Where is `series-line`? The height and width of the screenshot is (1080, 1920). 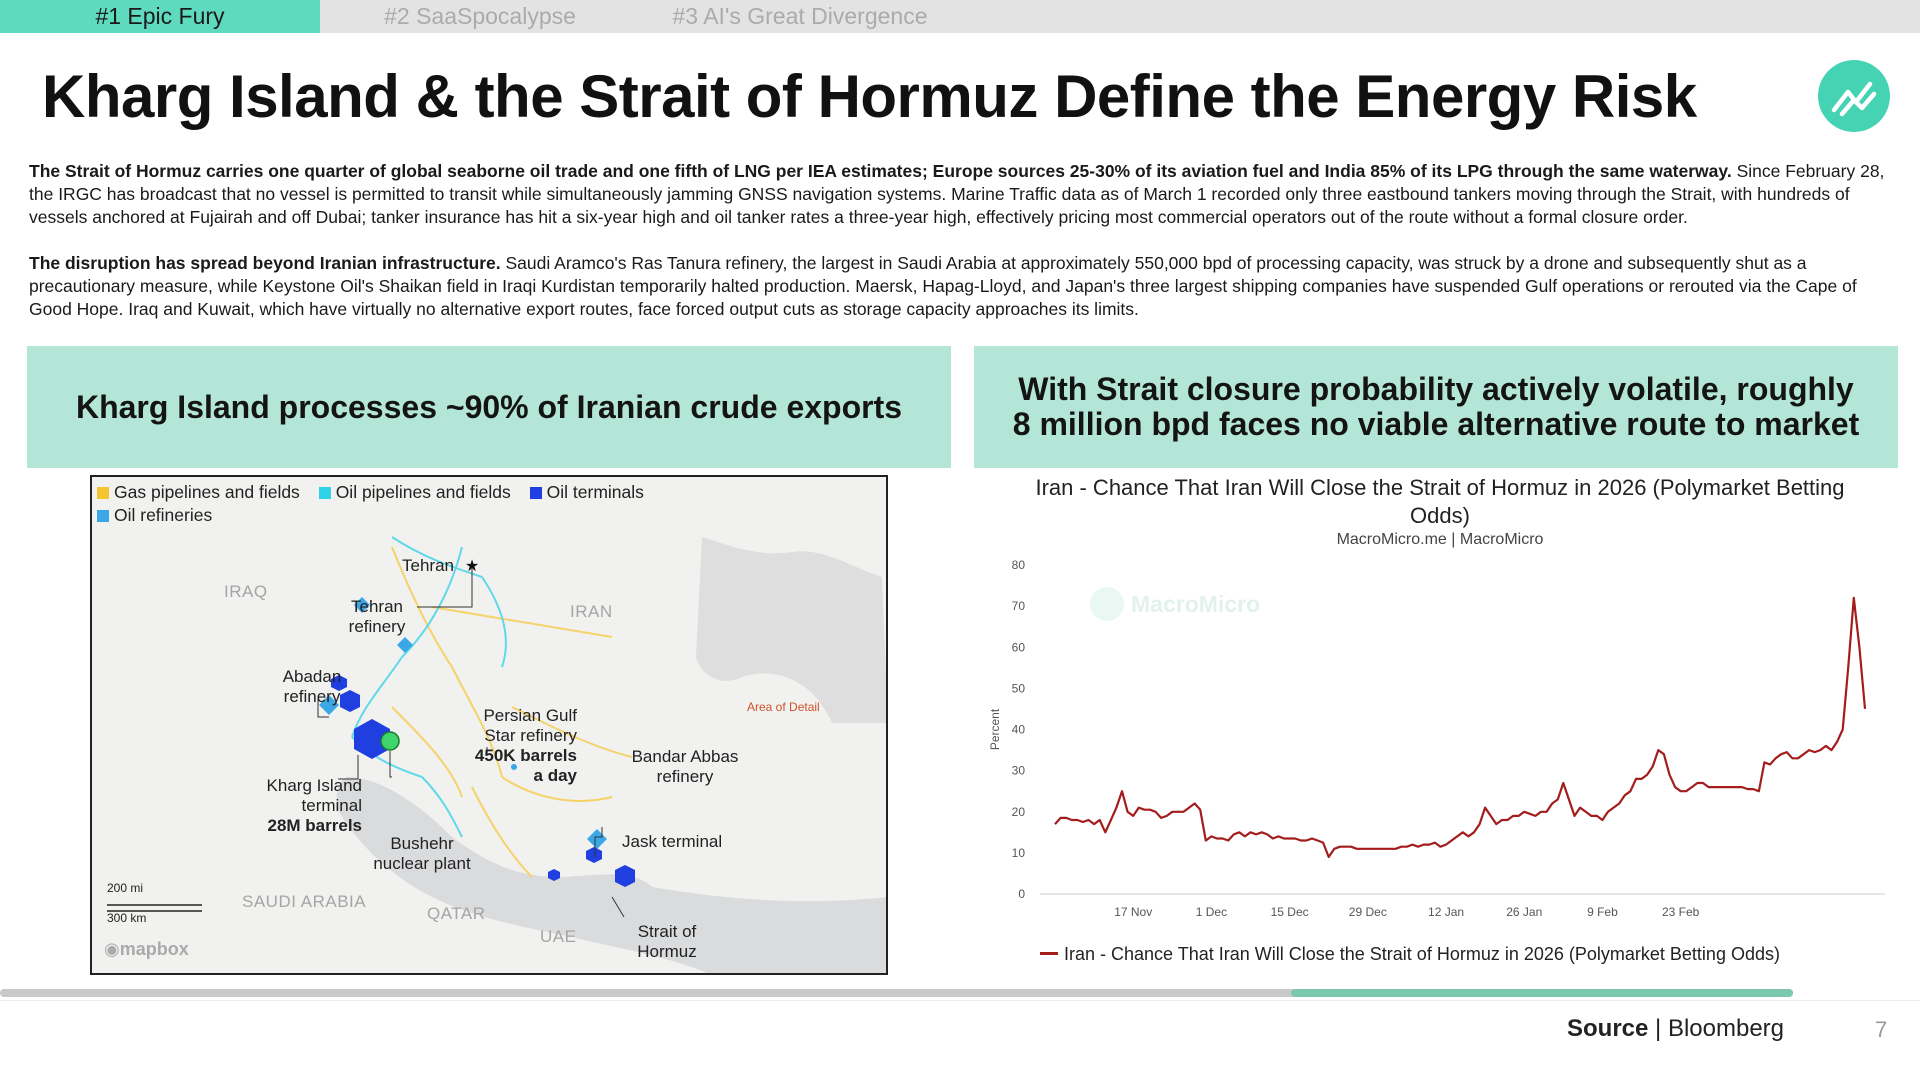
series-line is located at coordinates (1460, 727).